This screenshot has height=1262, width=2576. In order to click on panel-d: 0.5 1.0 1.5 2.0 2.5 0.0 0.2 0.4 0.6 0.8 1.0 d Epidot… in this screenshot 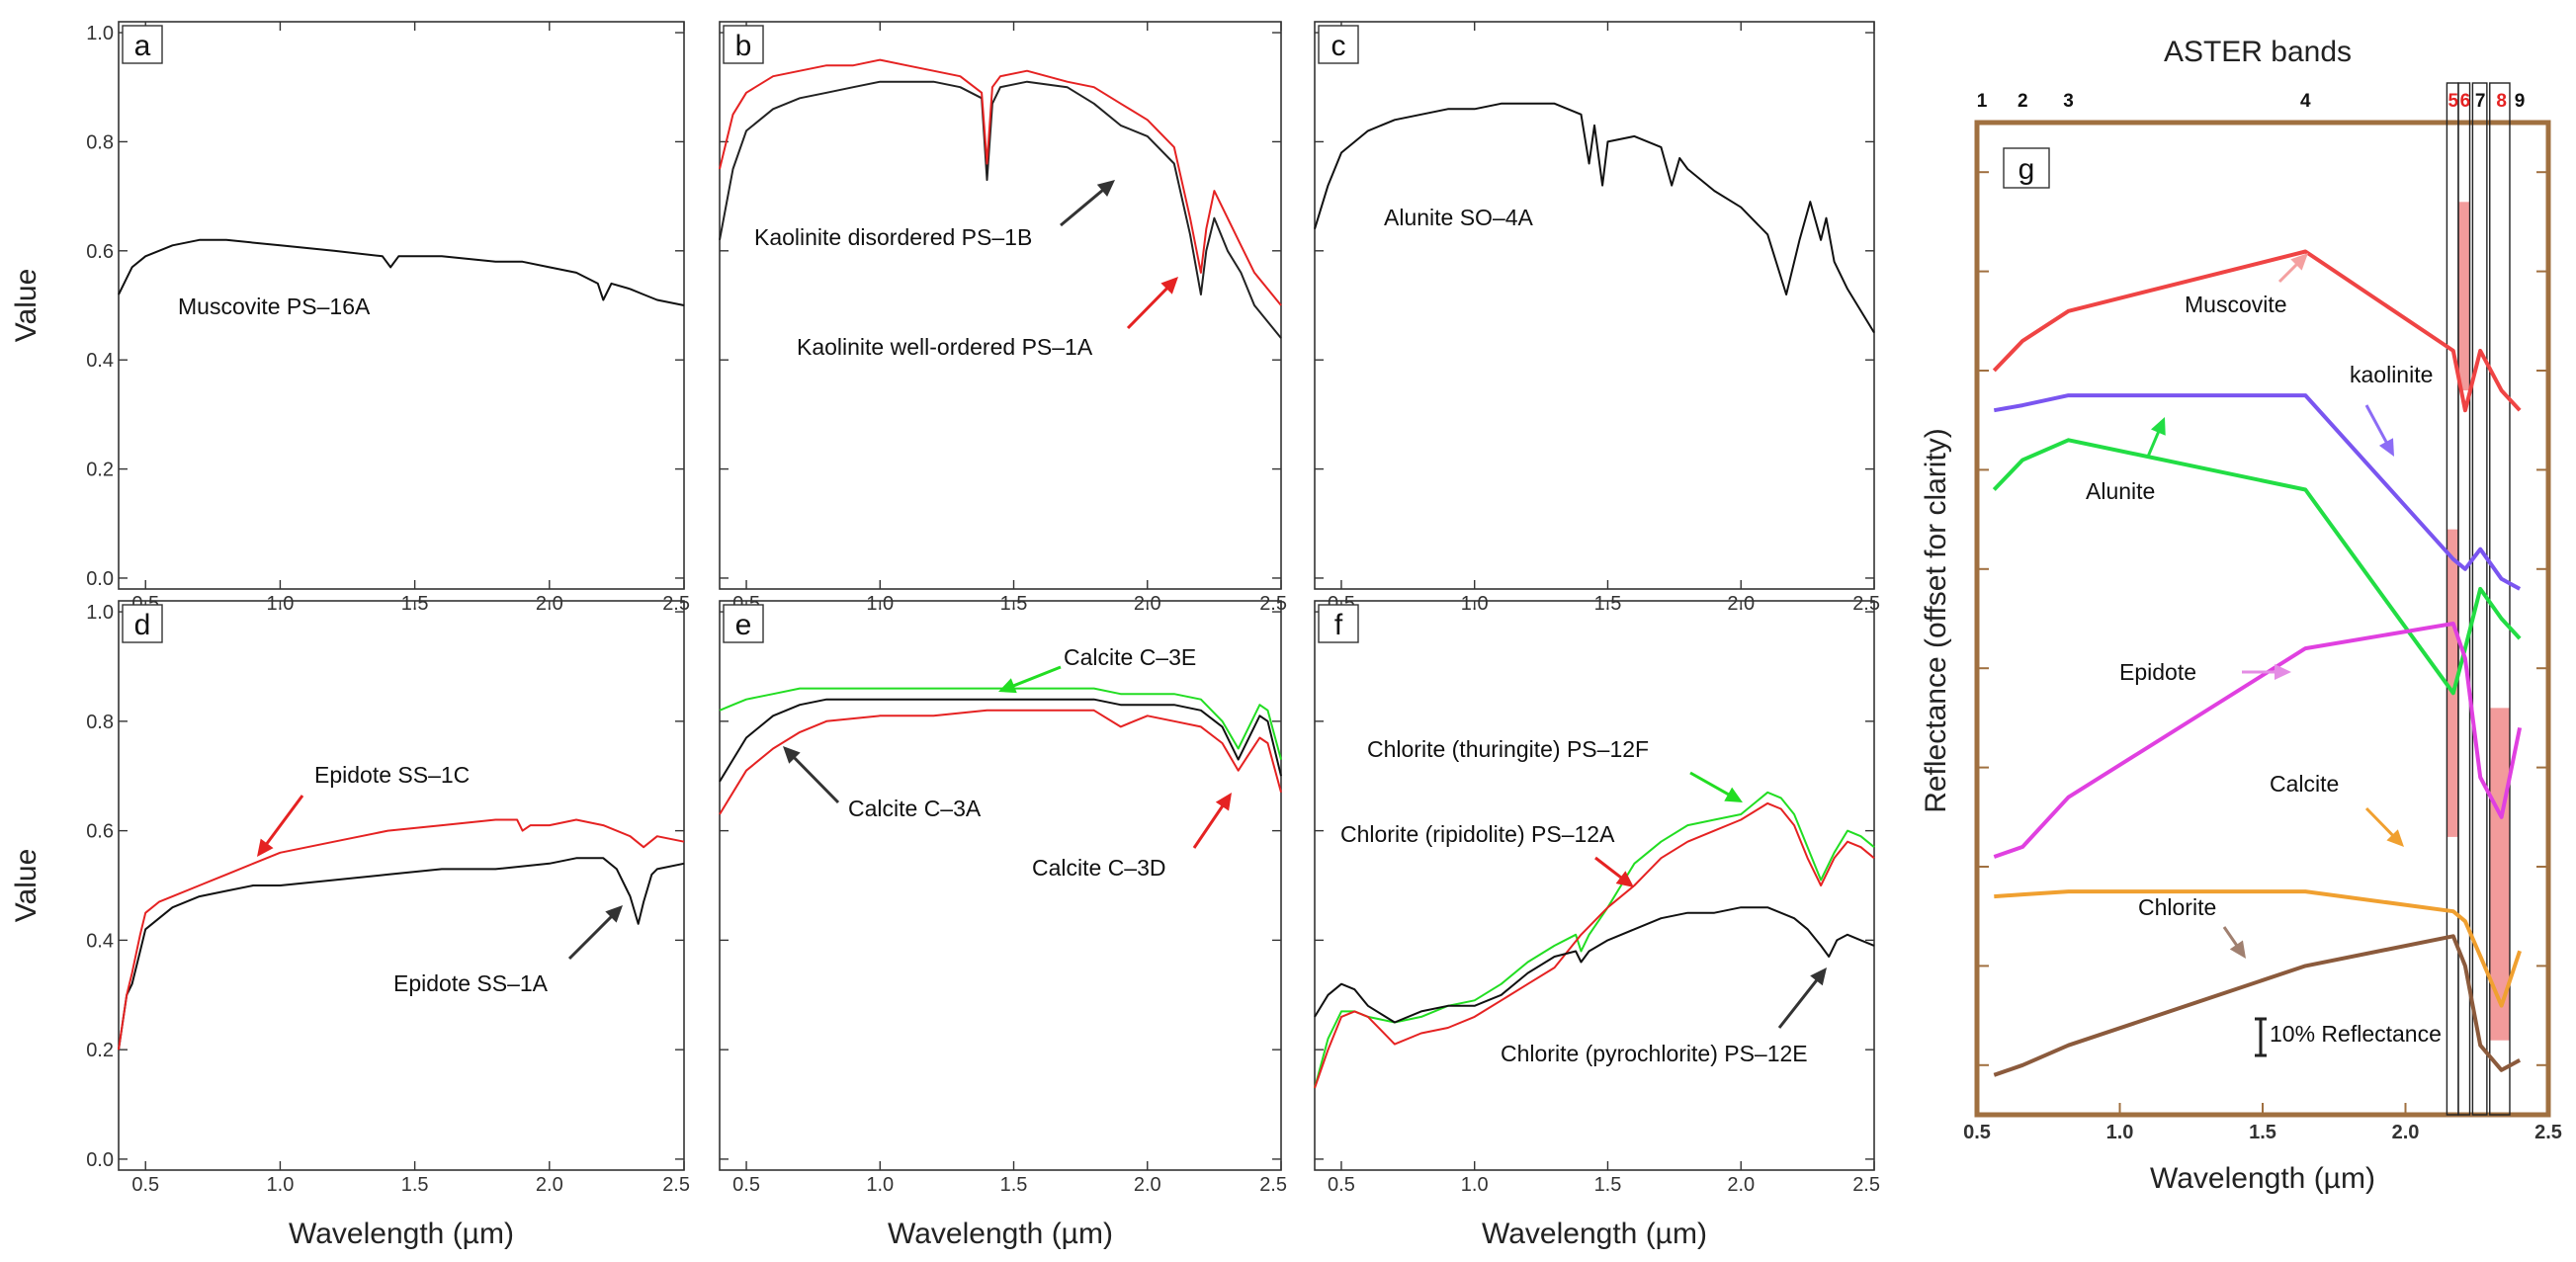, I will do `click(350, 925)`.